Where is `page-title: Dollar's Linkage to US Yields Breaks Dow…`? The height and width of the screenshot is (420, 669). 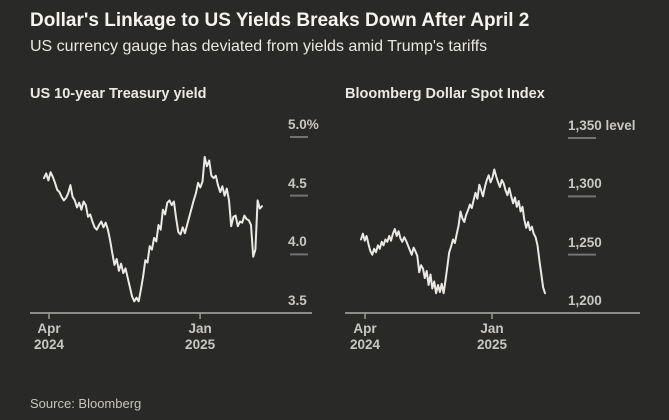 page-title: Dollar's Linkage to US Yields Breaks Dow… is located at coordinates (280, 20).